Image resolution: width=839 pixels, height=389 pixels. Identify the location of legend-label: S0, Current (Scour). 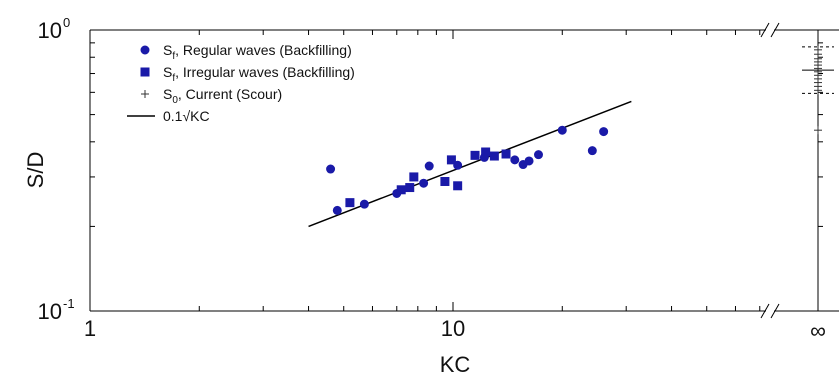
(222, 96).